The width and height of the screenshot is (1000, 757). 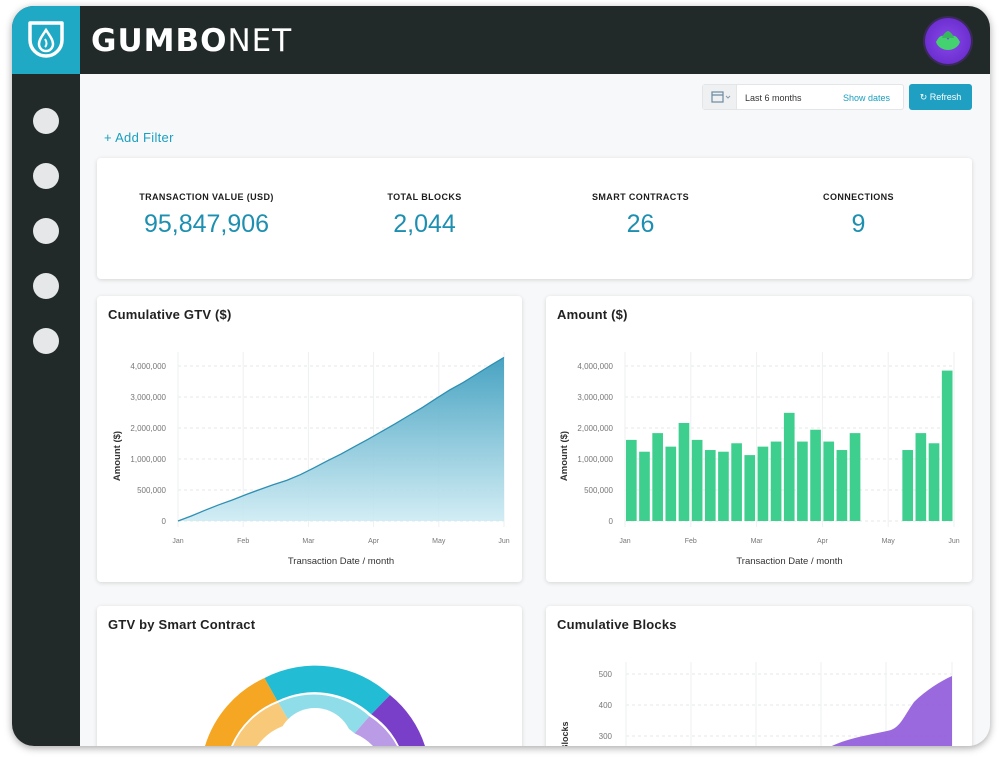 I want to click on lotus-icon, so click(x=948, y=40).